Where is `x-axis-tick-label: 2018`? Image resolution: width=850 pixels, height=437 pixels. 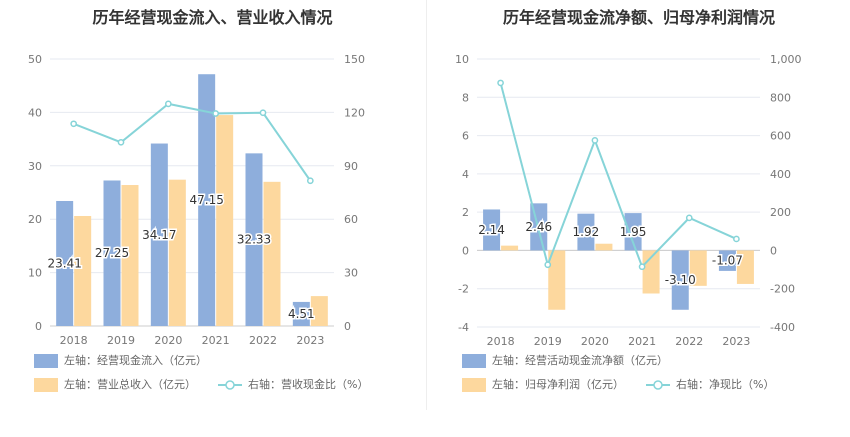 x-axis-tick-label: 2018 is located at coordinates (74, 340).